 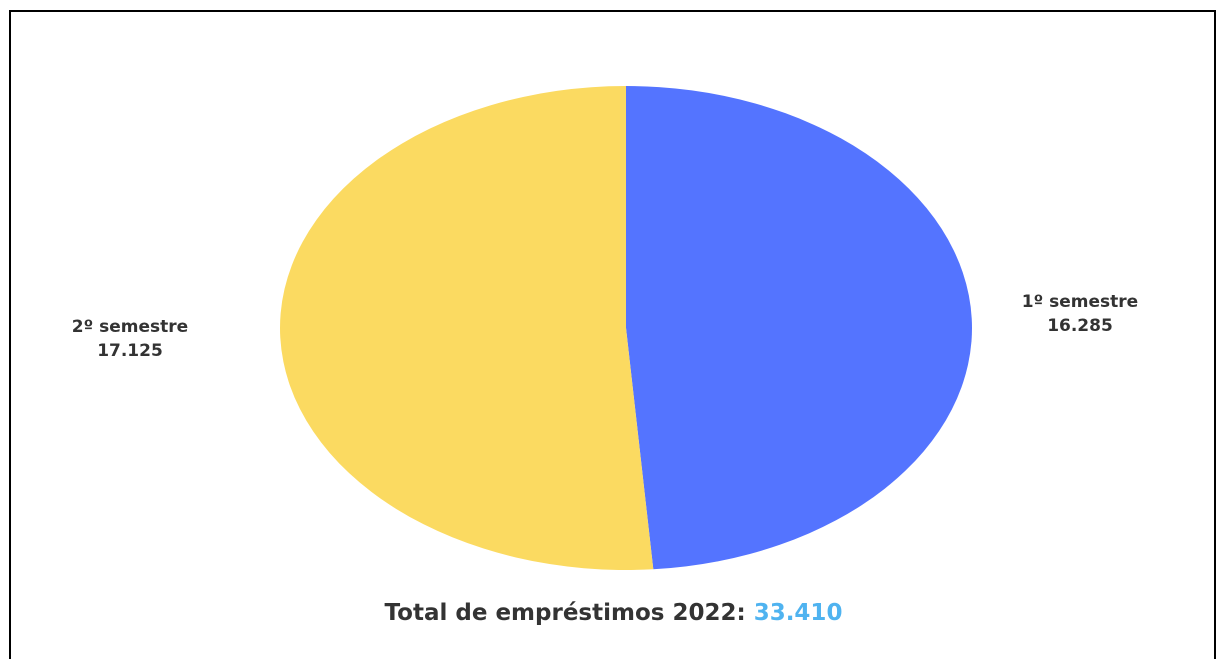 What do you see at coordinates (798, 613) in the screenshot?
I see `total-value: 33.410` at bounding box center [798, 613].